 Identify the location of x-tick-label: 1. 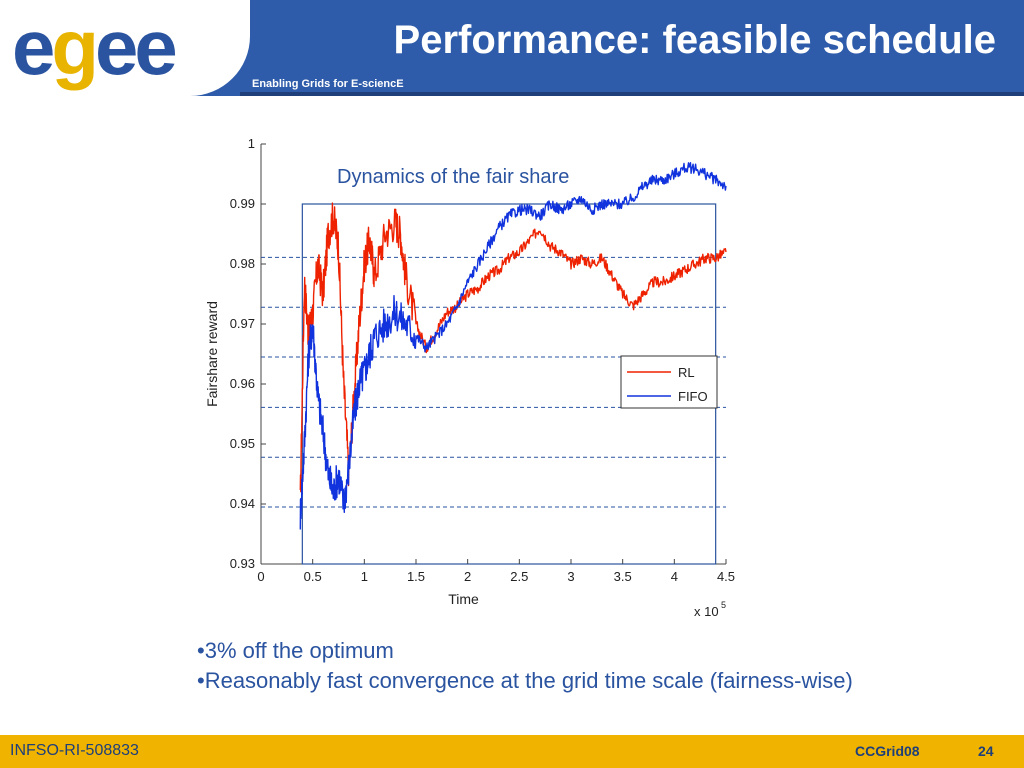
(364, 576).